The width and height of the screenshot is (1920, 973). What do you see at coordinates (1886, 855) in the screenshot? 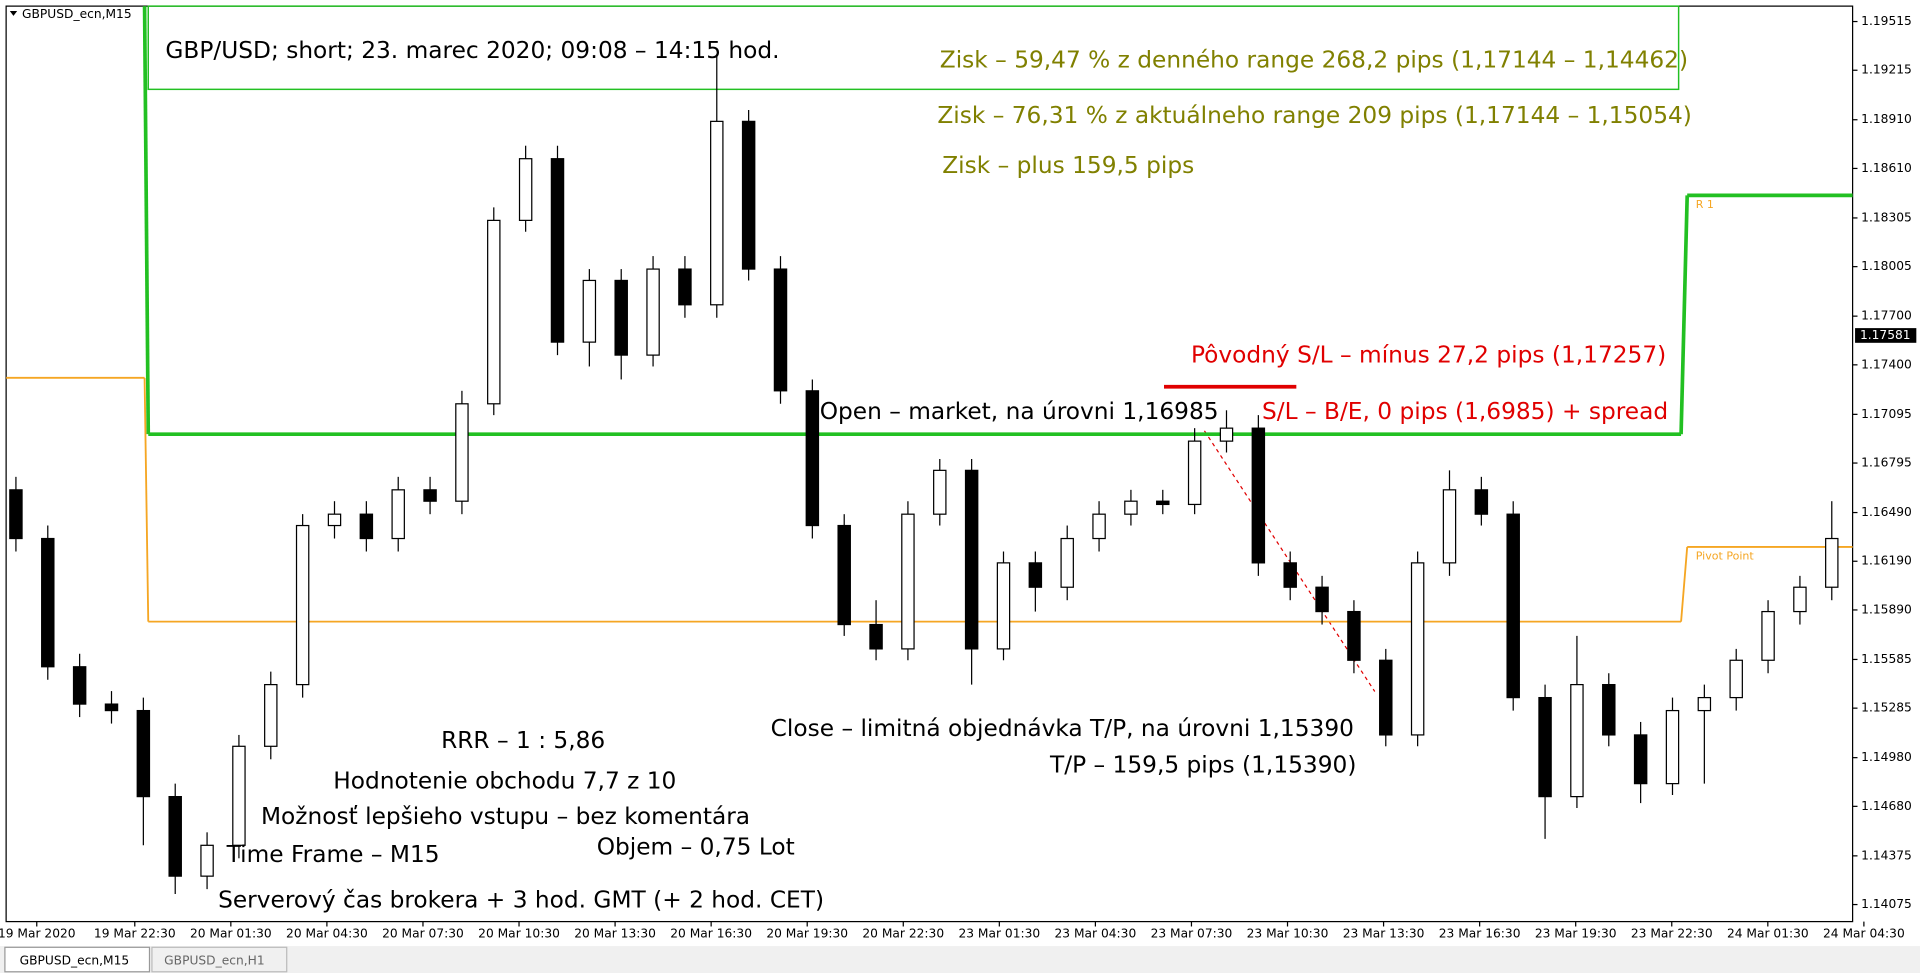
I see `y-tick-label: 1.14375` at bounding box center [1886, 855].